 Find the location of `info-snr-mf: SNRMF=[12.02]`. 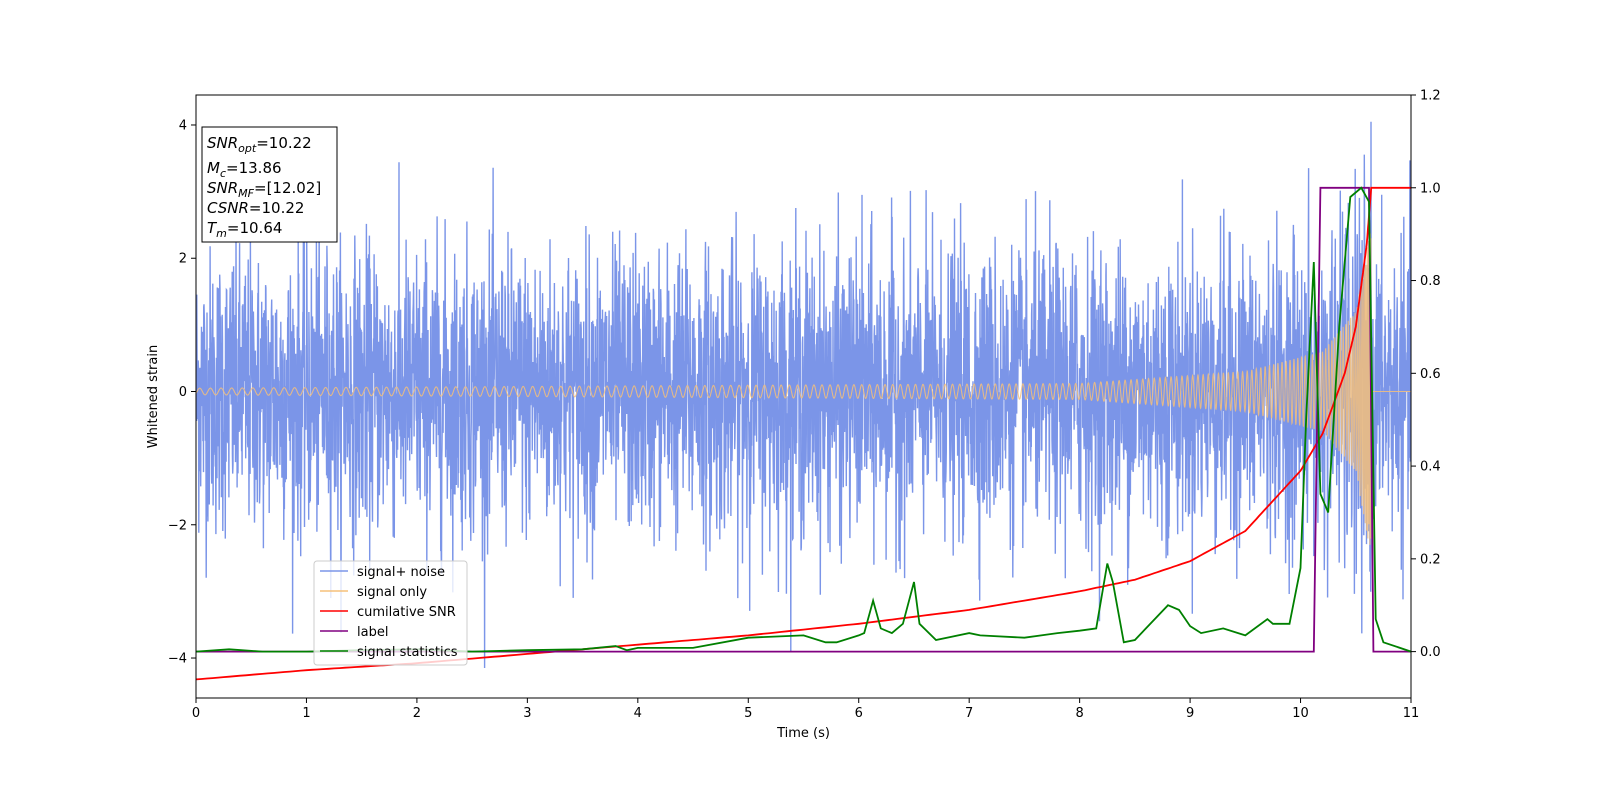

info-snr-mf: SNRMF=[12.02] is located at coordinates (264, 189).